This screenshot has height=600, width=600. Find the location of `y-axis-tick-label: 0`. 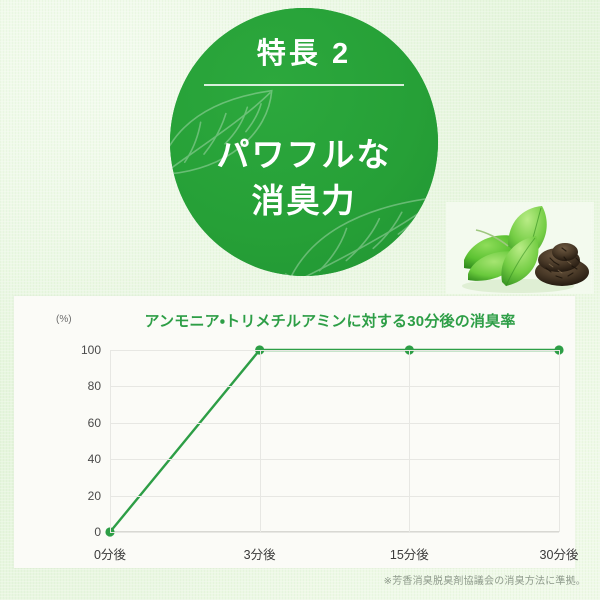

y-axis-tick-label: 0 is located at coordinates (97, 532).